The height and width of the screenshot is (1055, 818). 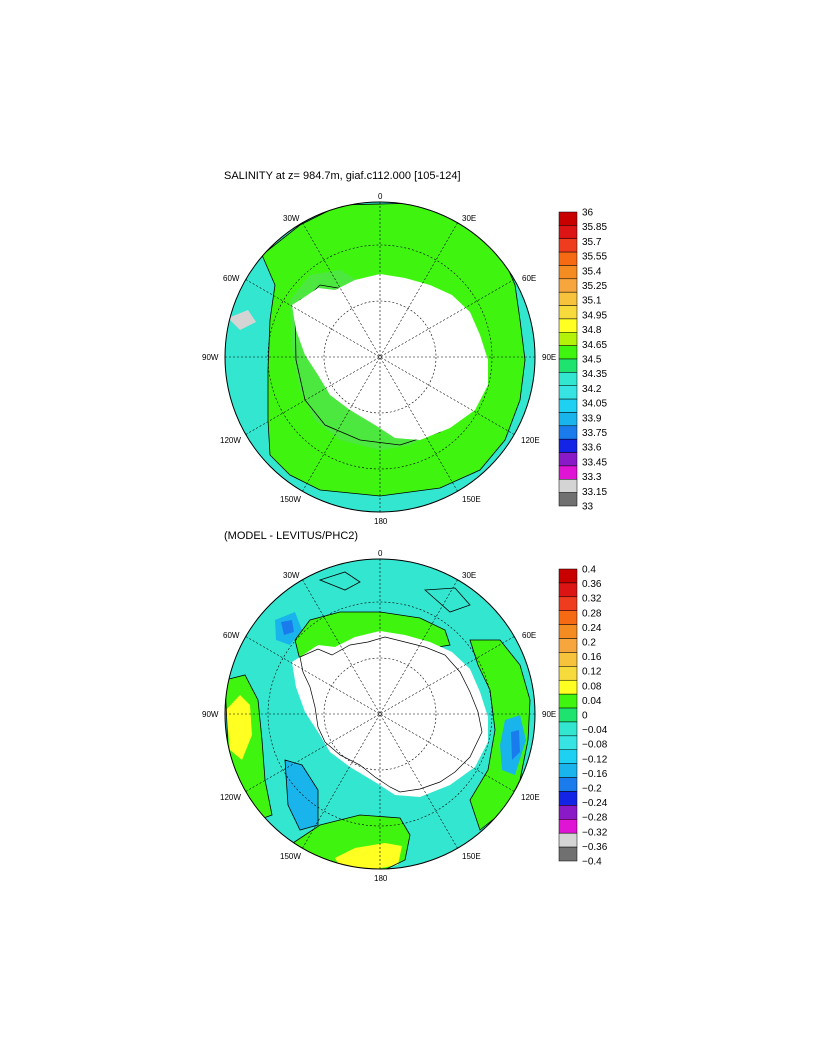 I want to click on bottom-colorbar-label: −0.24, so click(x=595, y=803).